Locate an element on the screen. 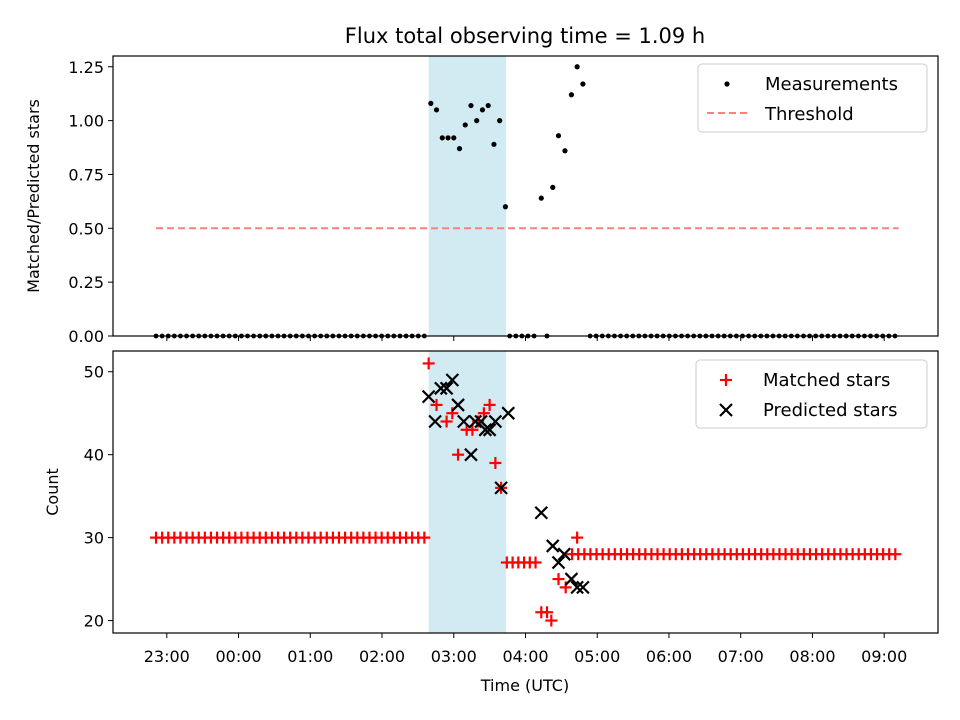  x-tick-label: 06:00 is located at coordinates (669, 656).